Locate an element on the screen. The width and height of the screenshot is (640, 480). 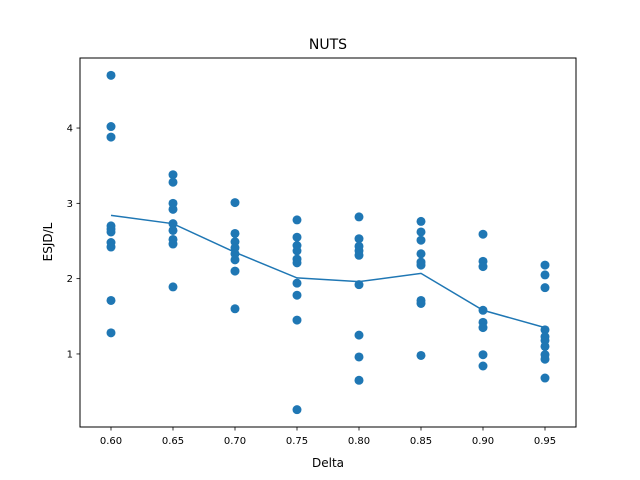
chart-title: NUTS is located at coordinates (328, 45).